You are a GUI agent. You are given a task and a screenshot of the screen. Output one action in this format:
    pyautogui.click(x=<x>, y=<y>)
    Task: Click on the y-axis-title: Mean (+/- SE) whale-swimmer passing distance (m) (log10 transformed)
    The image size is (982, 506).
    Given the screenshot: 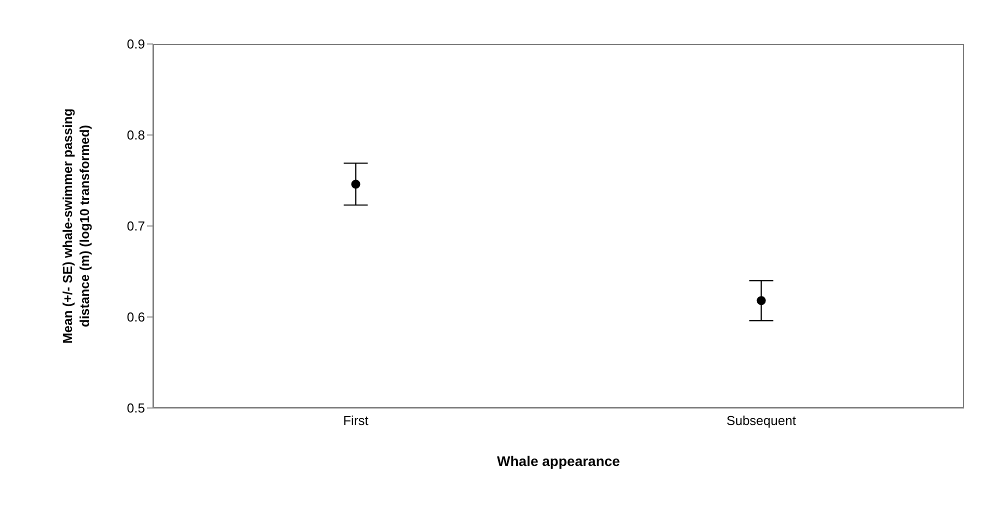 What is the action you would take?
    pyautogui.click(x=76, y=226)
    